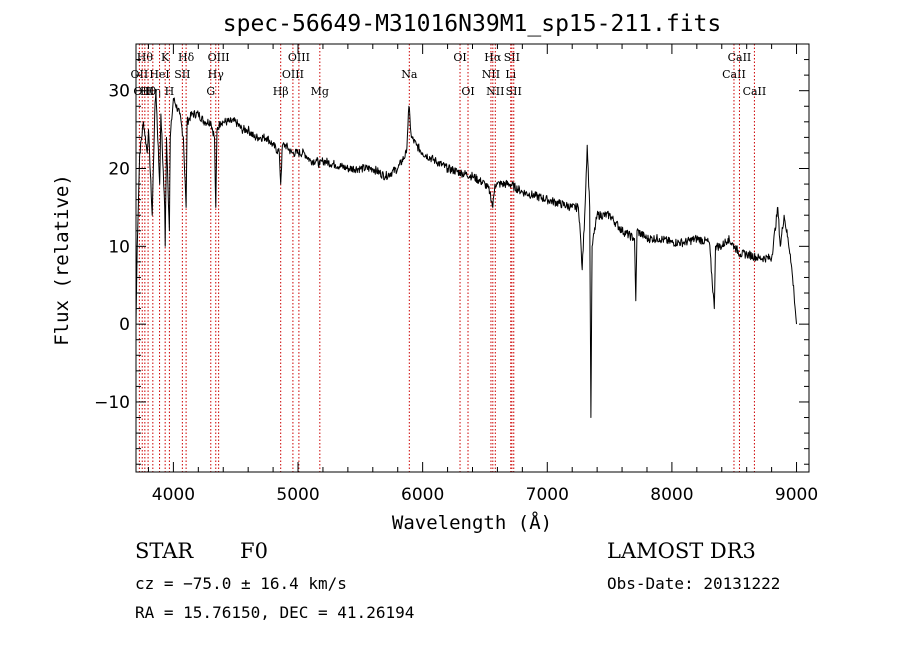 Image resolution: width=900 pixels, height=649 pixels. Describe the element at coordinates (254, 551) in the screenshot. I see `object-subclass: F0` at that location.